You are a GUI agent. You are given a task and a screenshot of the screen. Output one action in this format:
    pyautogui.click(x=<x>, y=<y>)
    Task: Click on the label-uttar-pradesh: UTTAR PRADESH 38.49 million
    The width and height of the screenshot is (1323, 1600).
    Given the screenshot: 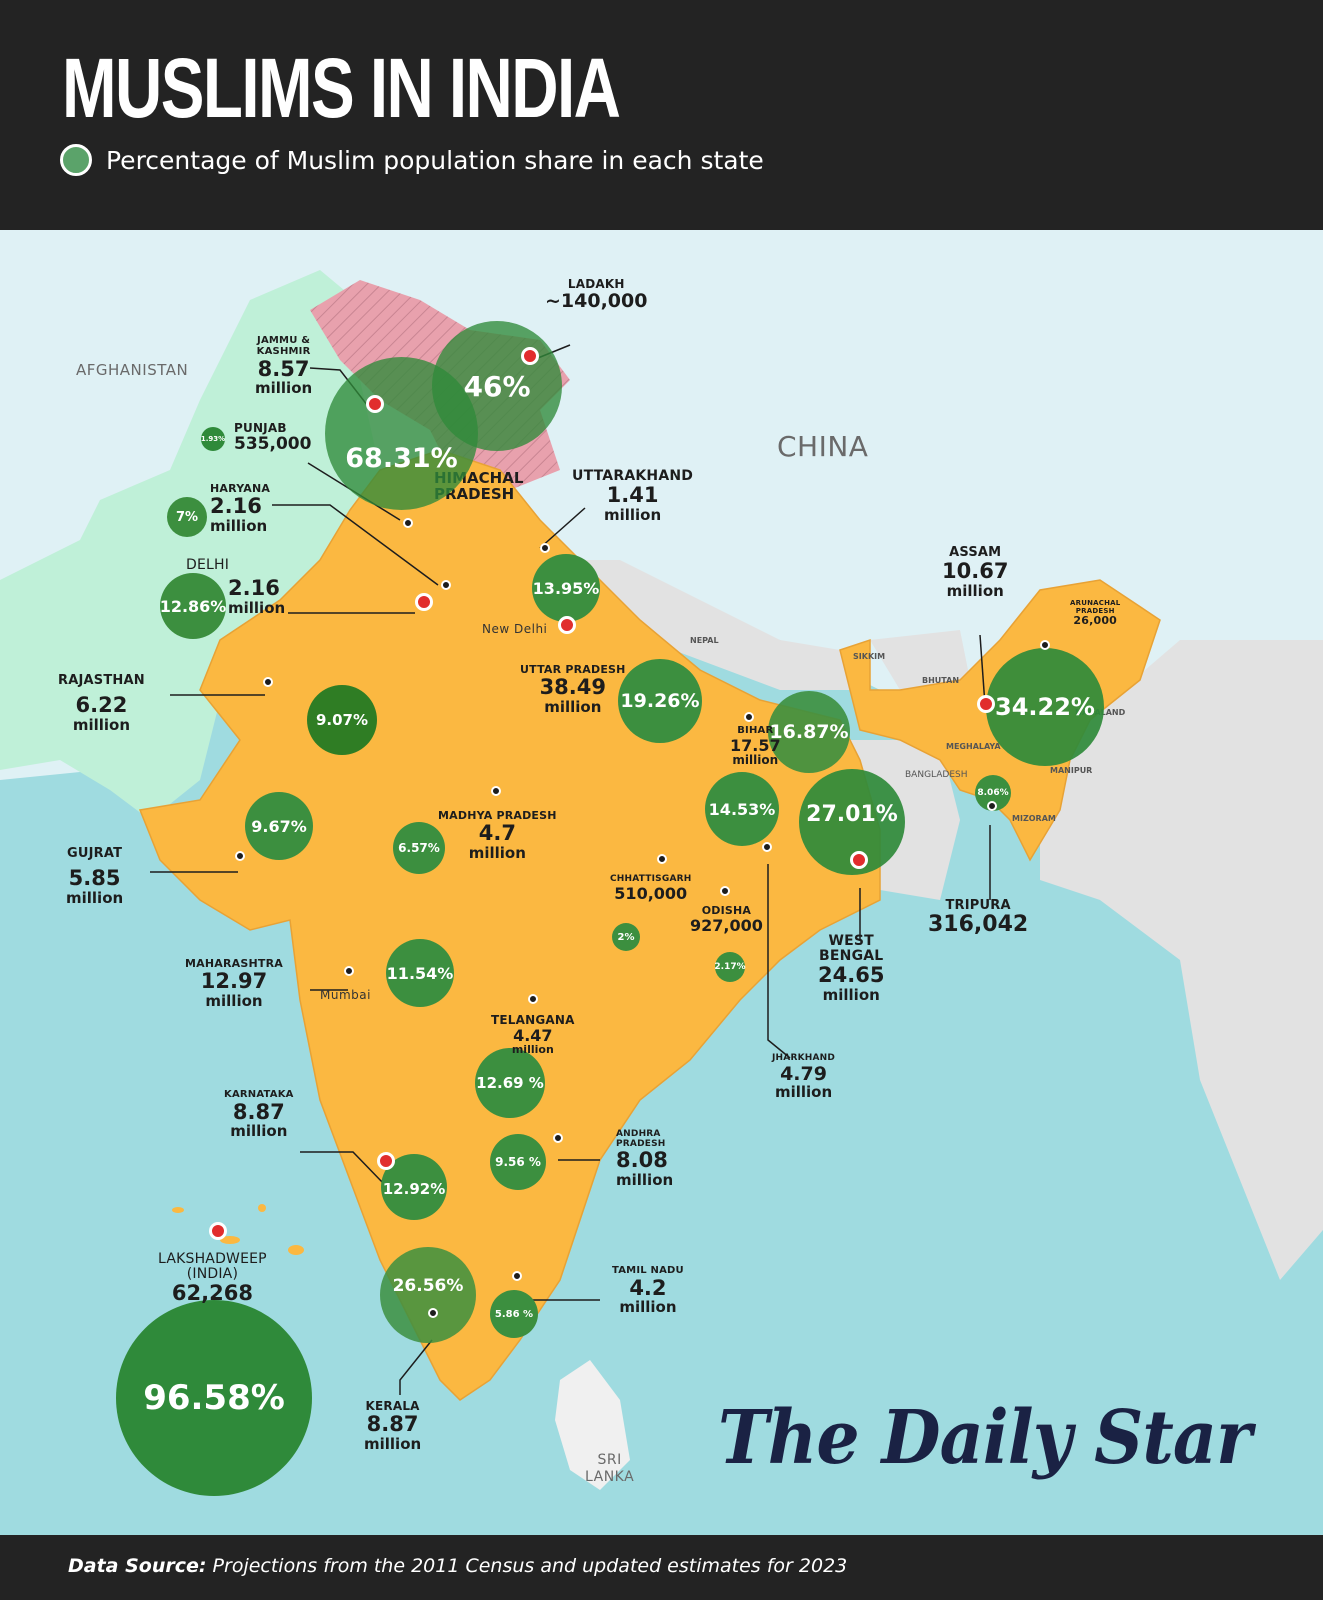 What is the action you would take?
    pyautogui.click(x=573, y=689)
    